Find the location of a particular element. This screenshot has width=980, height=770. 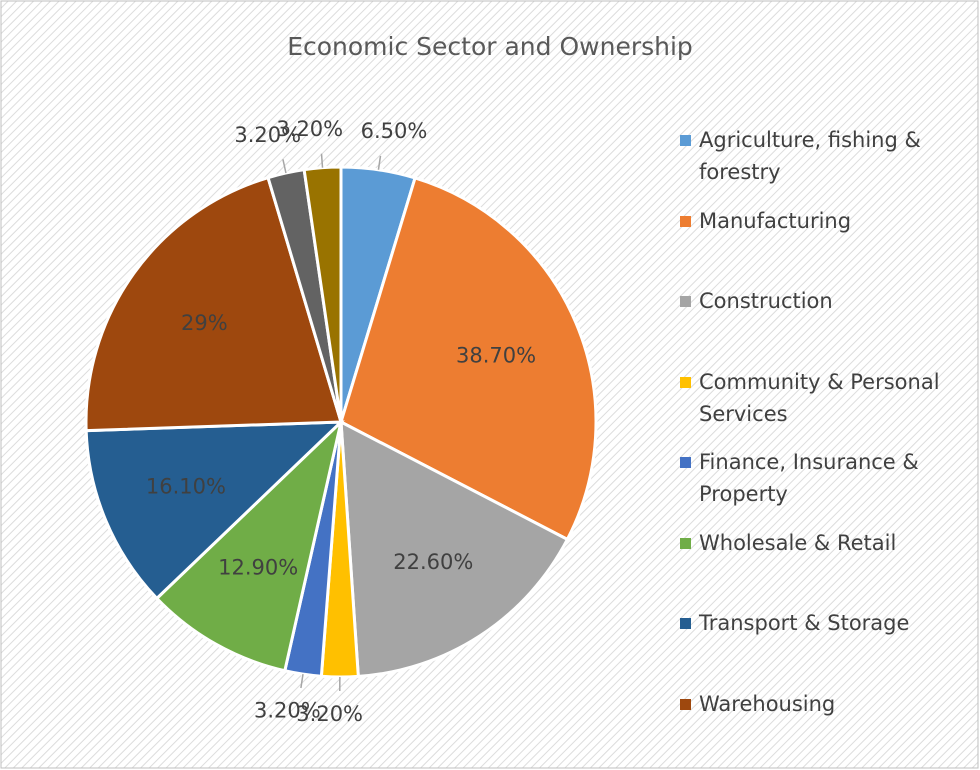

legend-item: Manufacturing is located at coordinates (825, 221).